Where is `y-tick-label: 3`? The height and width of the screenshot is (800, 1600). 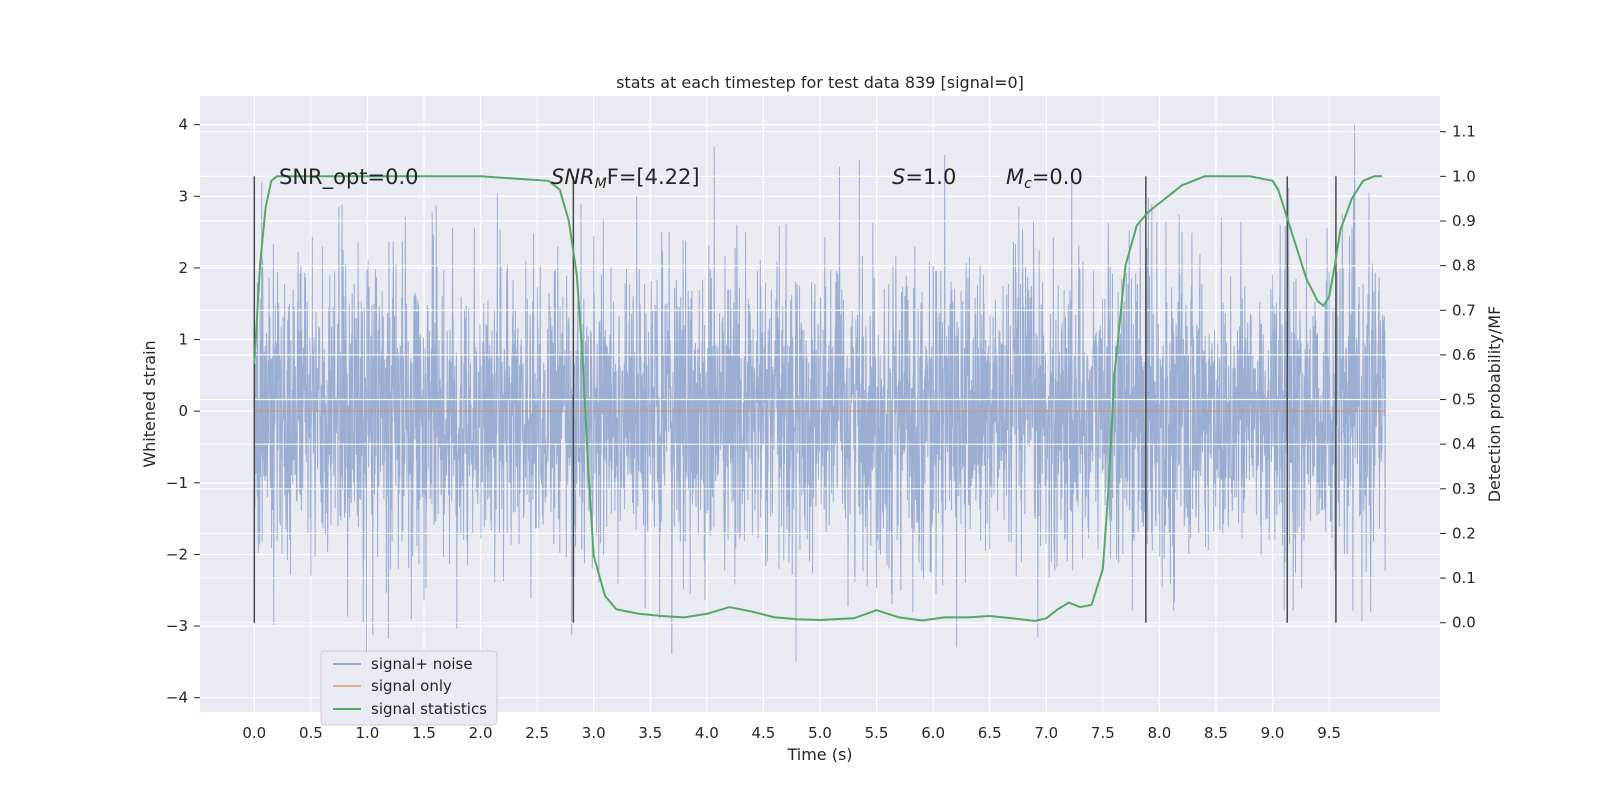
y-tick-label: 3 is located at coordinates (183, 196).